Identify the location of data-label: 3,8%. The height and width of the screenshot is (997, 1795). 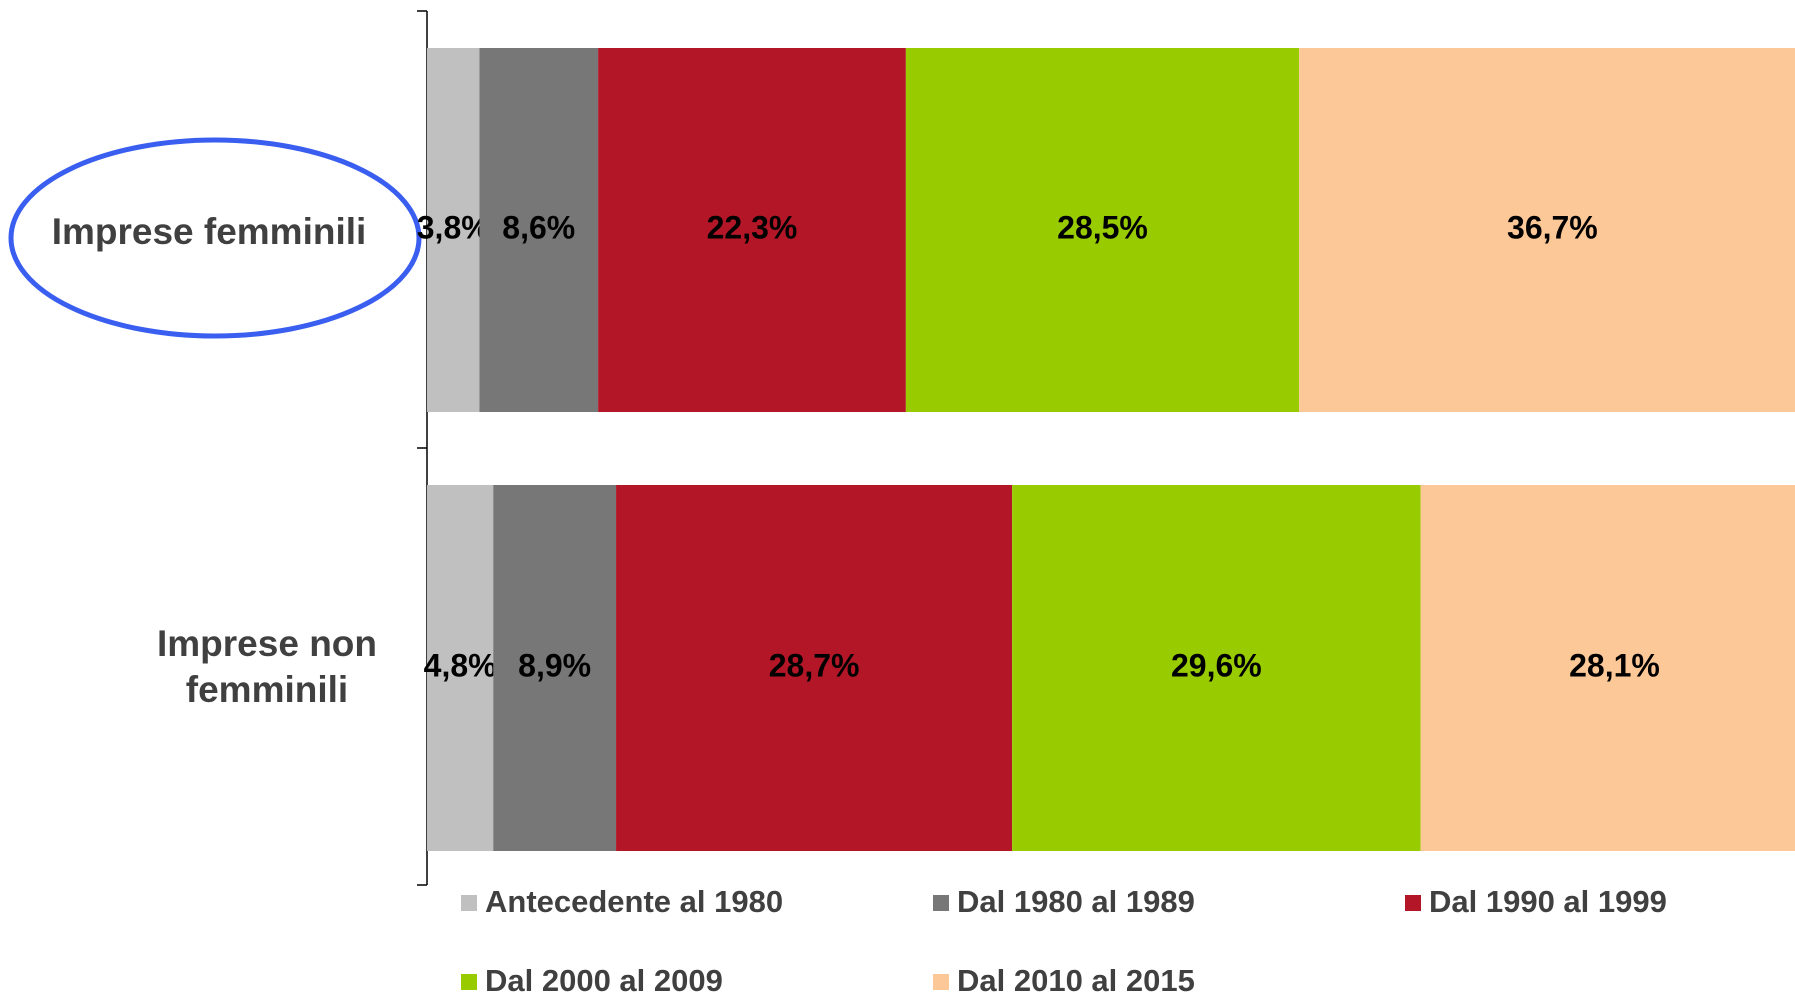
(453, 227).